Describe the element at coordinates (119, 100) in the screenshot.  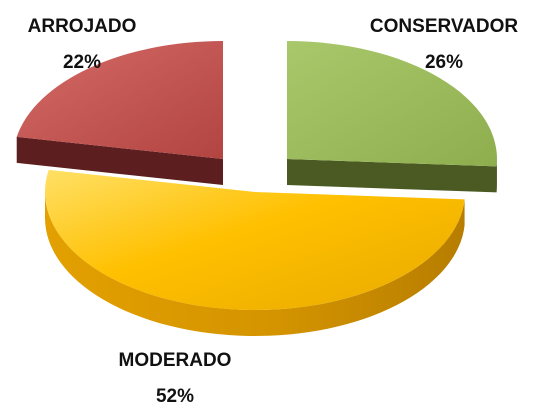
I see `slice-arrojado` at that location.